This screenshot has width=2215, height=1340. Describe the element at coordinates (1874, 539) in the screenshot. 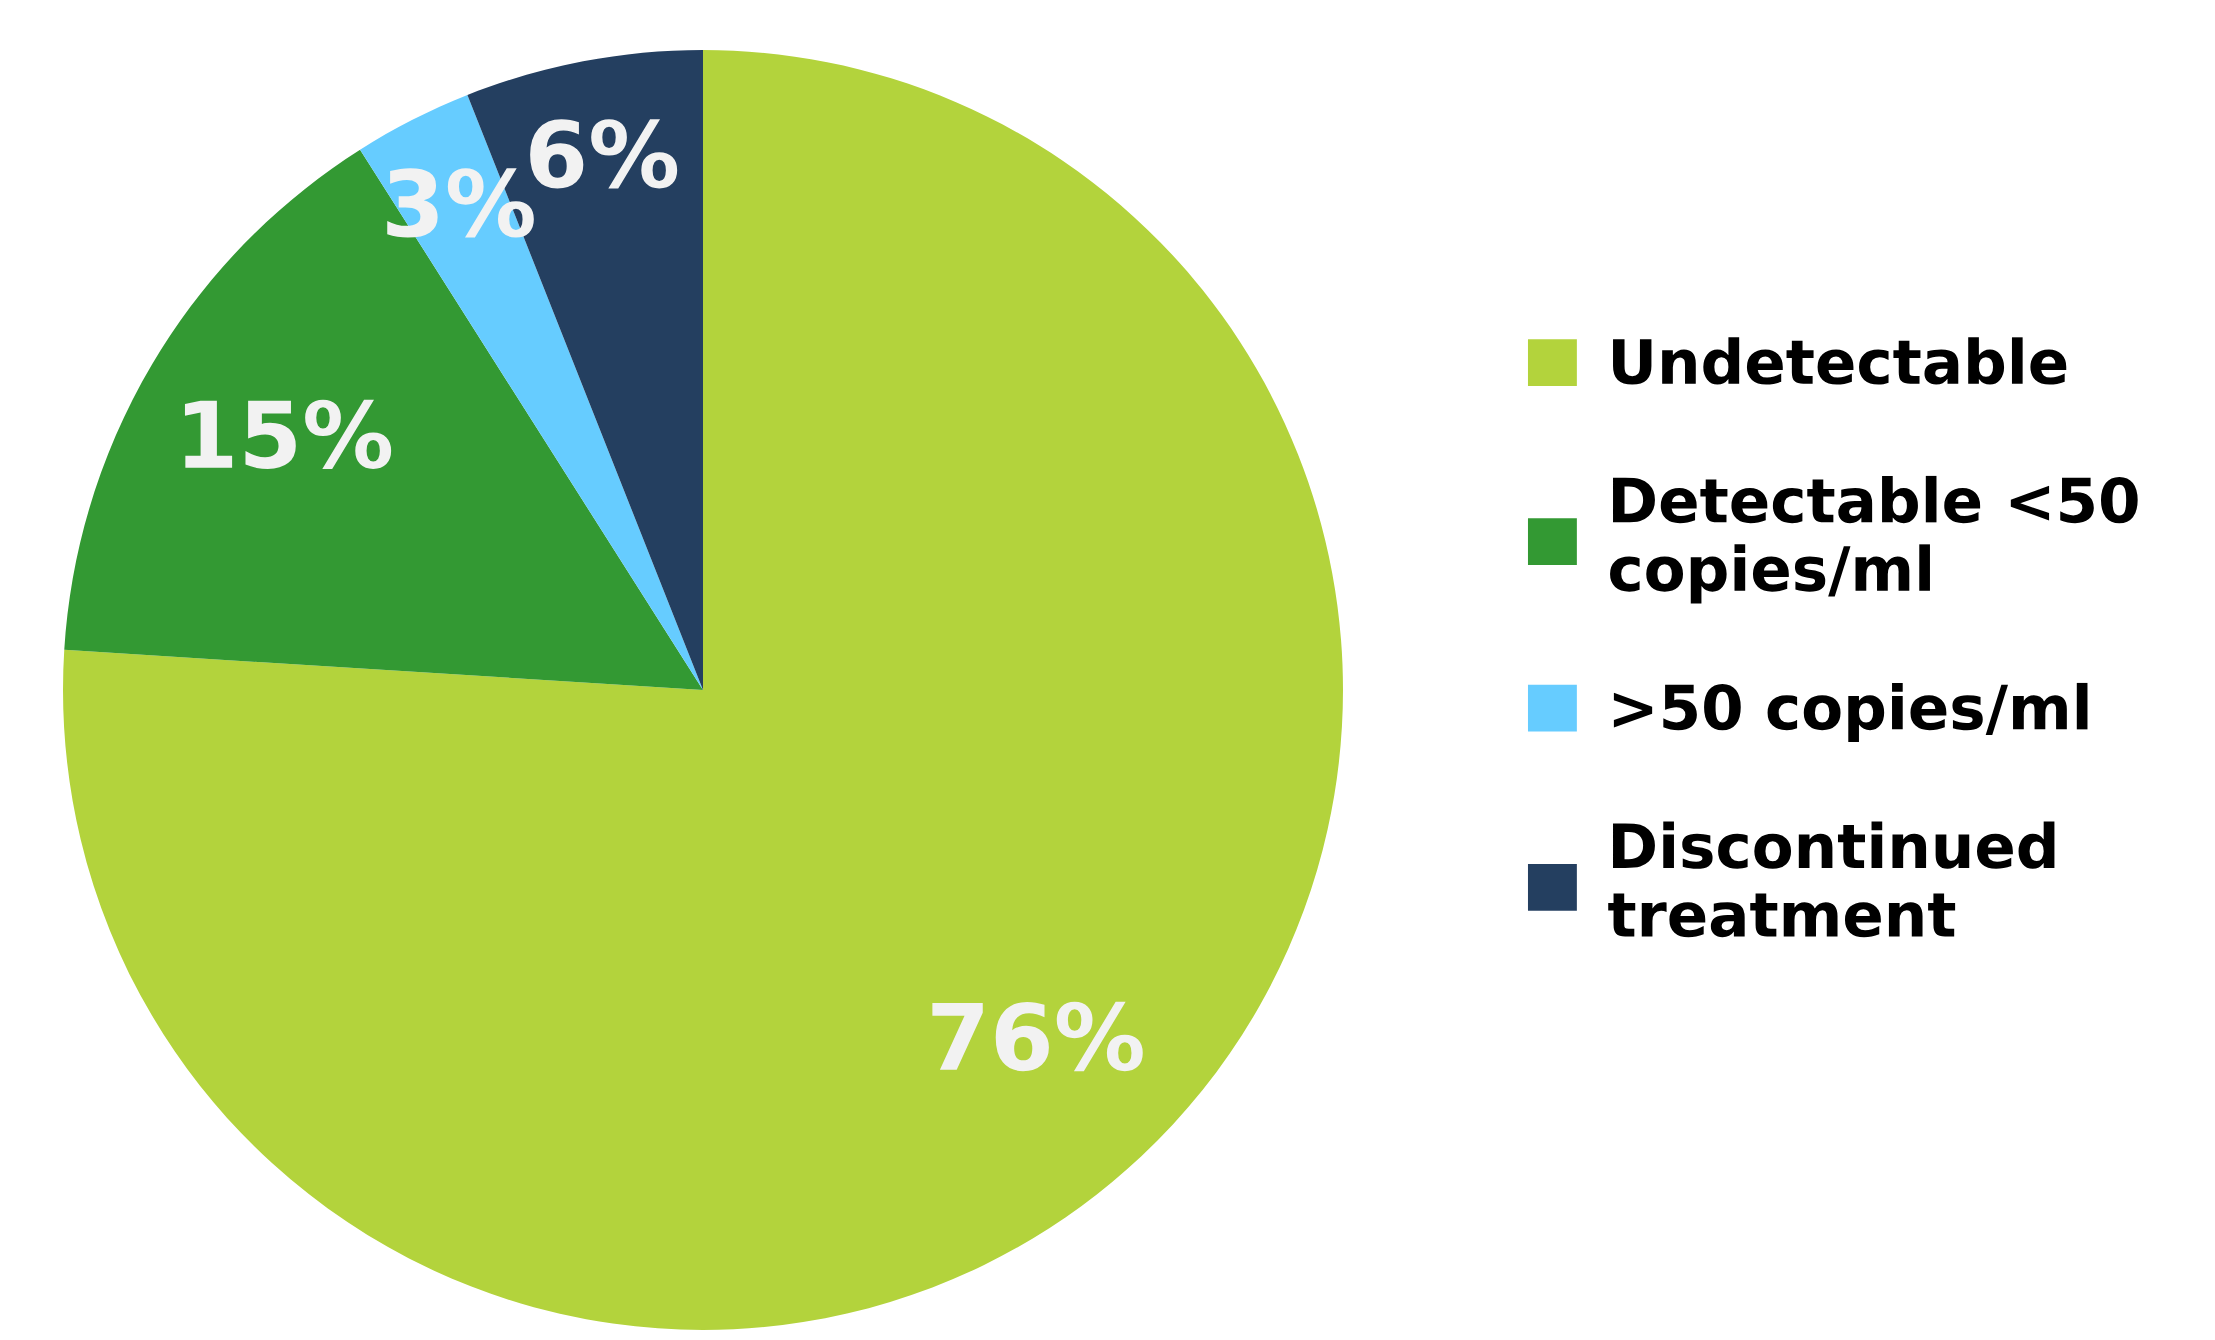

I see `legend-label: Detectable <50 copies/ml` at that location.